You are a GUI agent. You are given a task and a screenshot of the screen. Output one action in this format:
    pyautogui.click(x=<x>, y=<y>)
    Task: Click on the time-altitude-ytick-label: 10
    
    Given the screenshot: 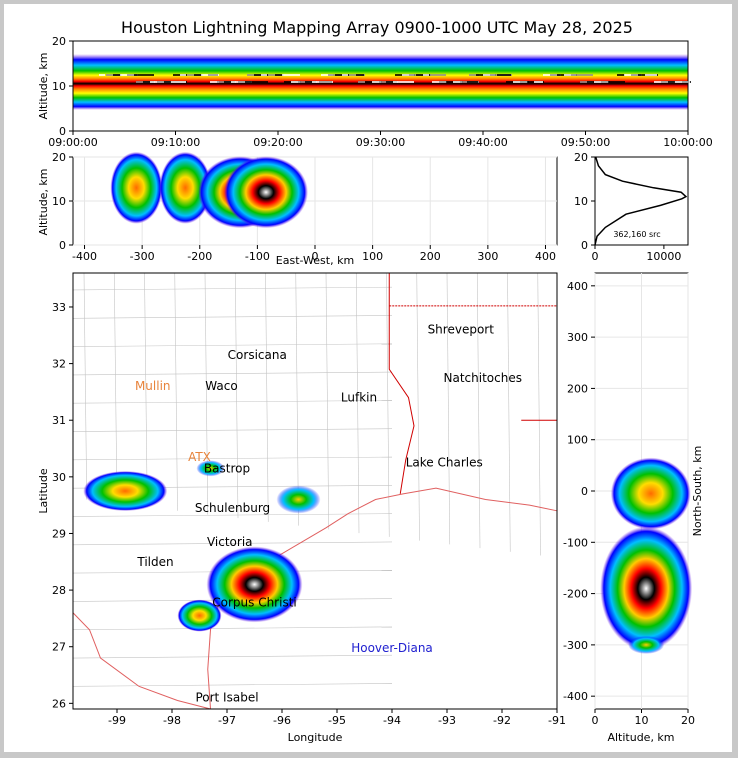 What is the action you would take?
    pyautogui.click(x=59, y=86)
    